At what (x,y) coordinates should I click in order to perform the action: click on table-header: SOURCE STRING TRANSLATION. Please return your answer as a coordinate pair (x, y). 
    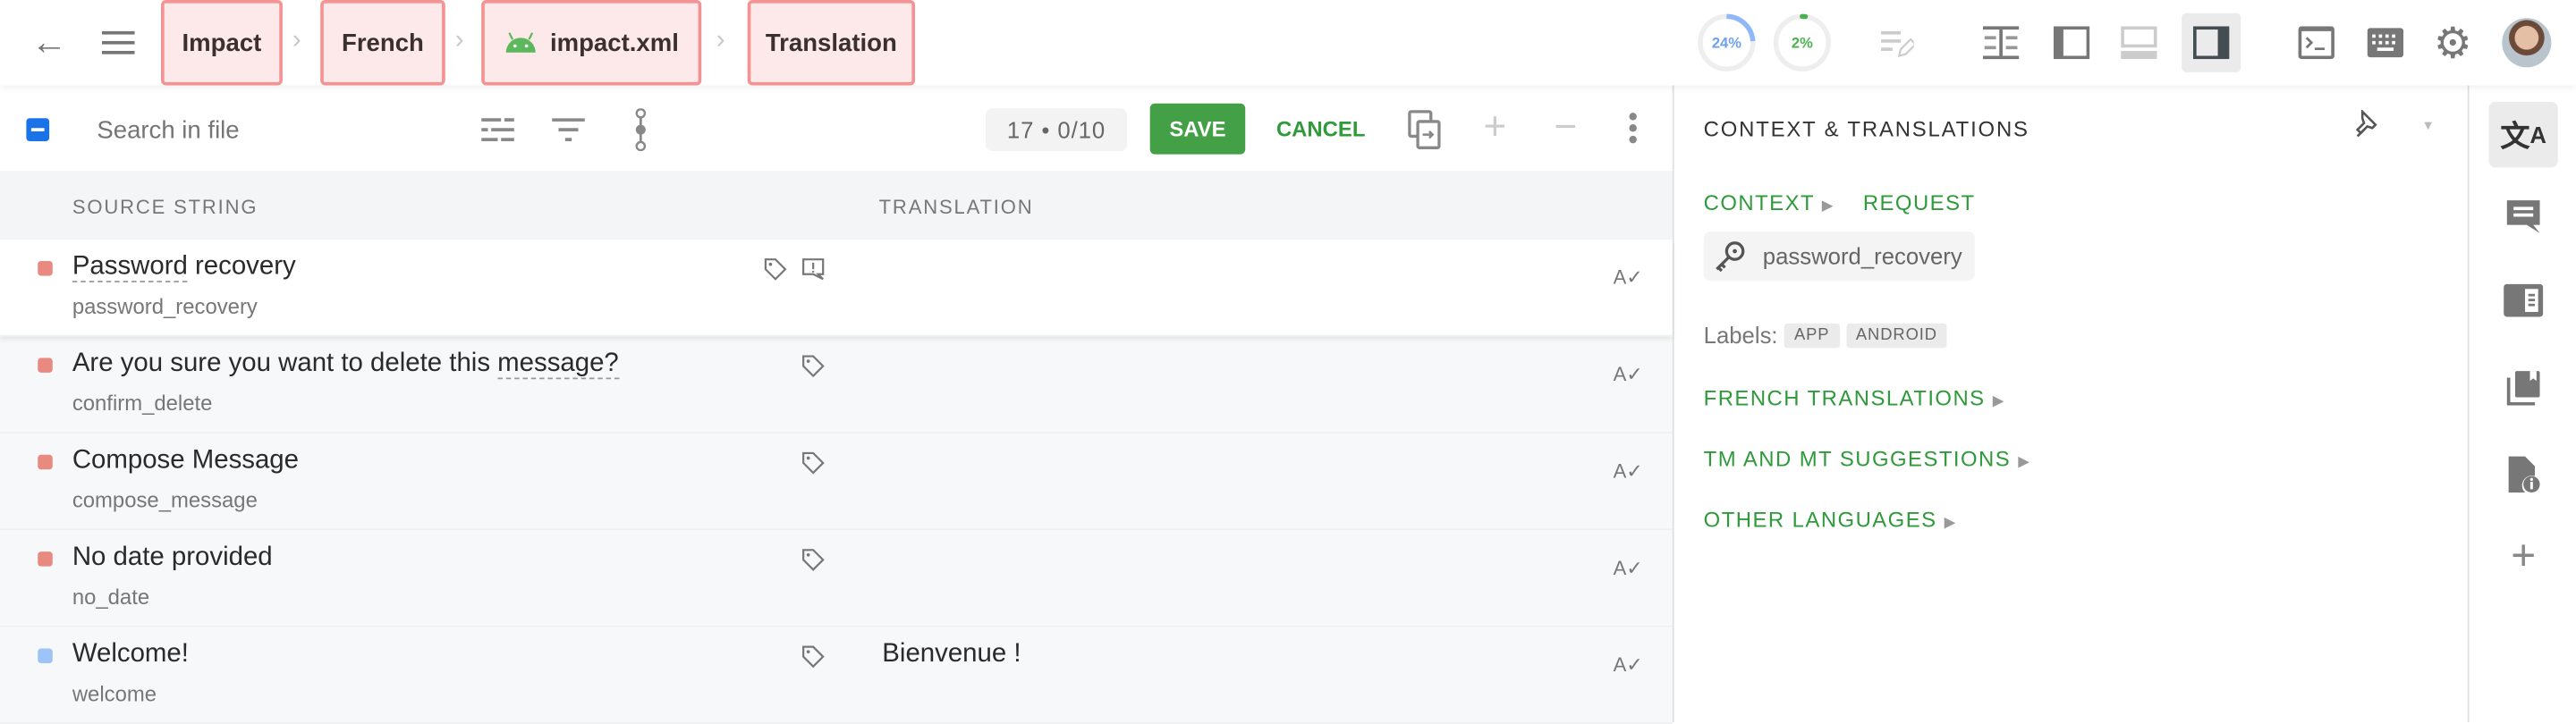
    Looking at the image, I should click on (836, 205).